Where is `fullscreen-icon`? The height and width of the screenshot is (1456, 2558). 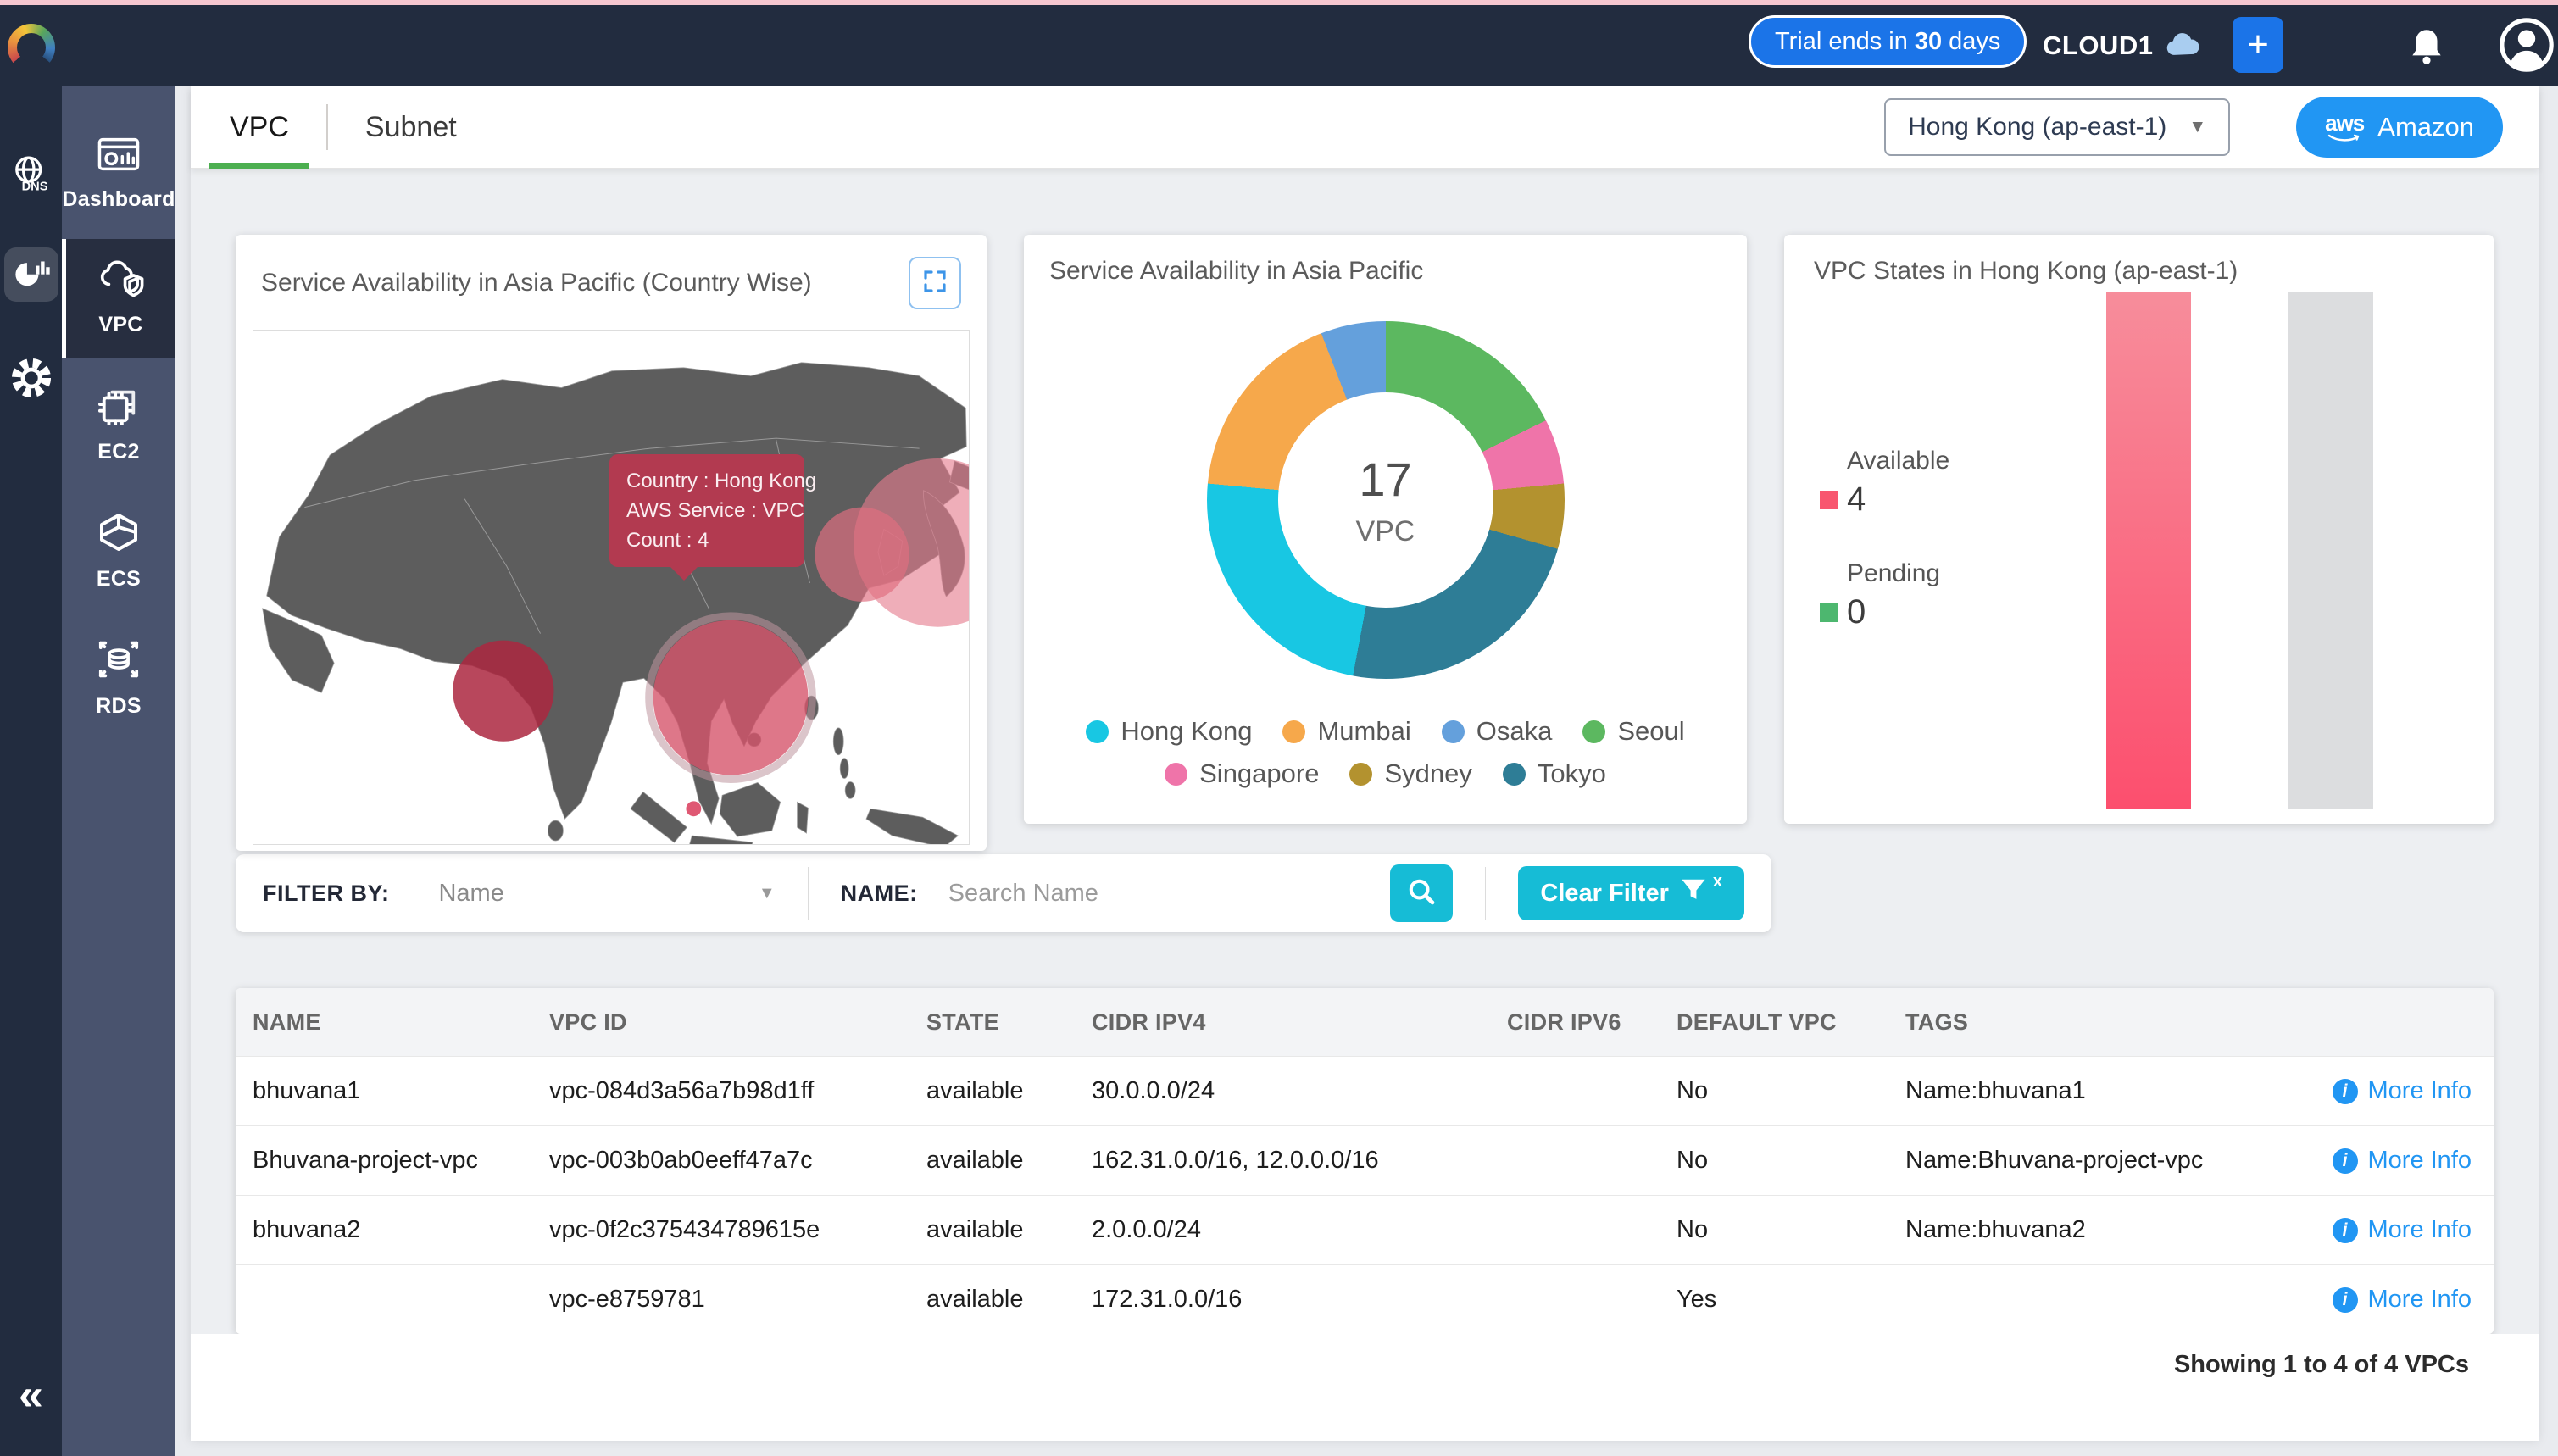
fullscreen-icon is located at coordinates (935, 284).